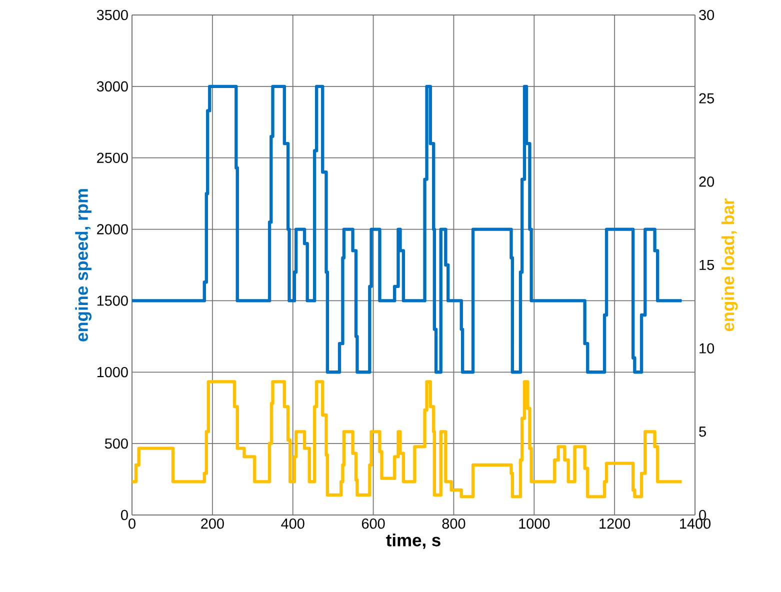  Describe the element at coordinates (112, 301) in the screenshot. I see `y-tick-label: 1500` at that location.